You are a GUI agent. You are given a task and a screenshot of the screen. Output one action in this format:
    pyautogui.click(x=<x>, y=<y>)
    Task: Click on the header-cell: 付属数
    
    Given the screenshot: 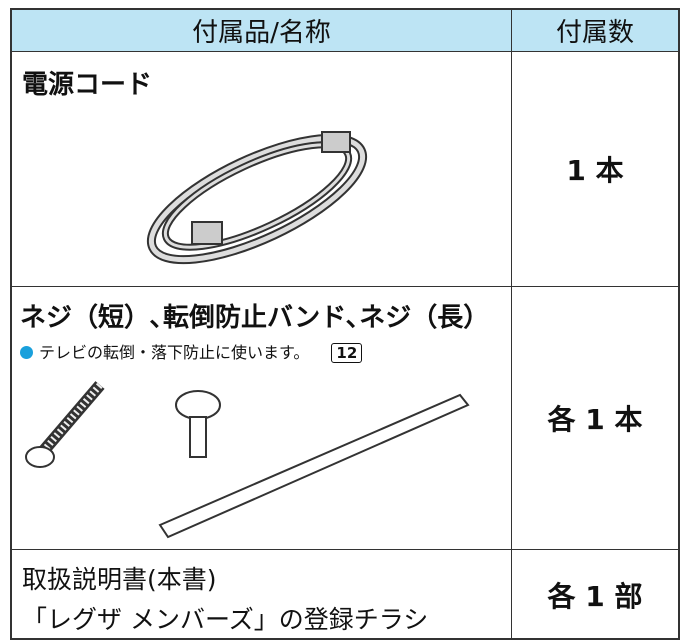 What is the action you would take?
    pyautogui.click(x=595, y=31)
    